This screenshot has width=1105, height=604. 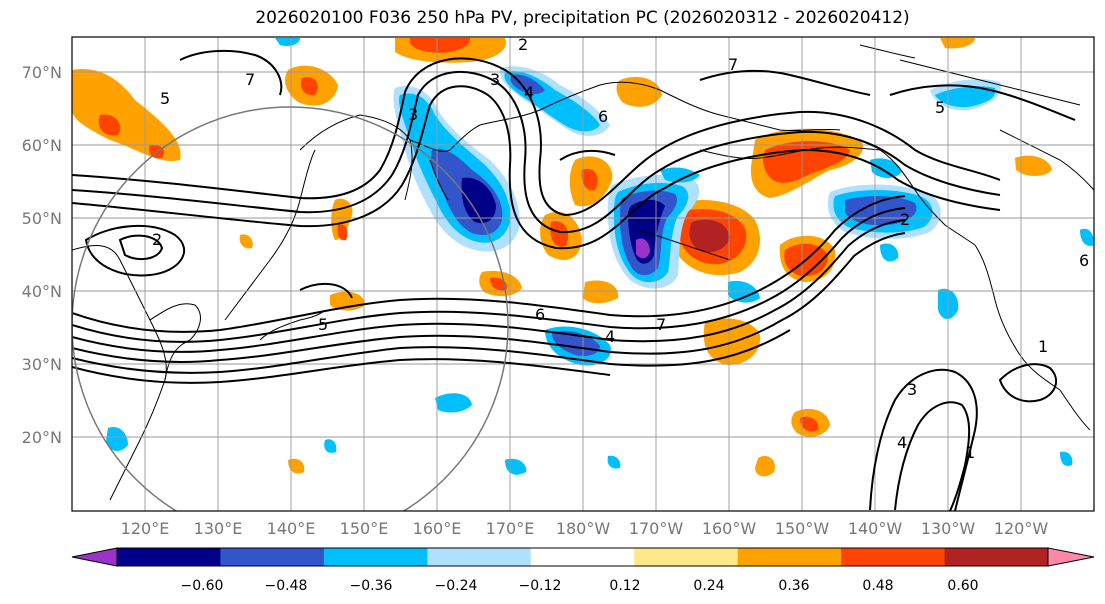 I want to click on svg-text: 120°W, so click(x=1021, y=528).